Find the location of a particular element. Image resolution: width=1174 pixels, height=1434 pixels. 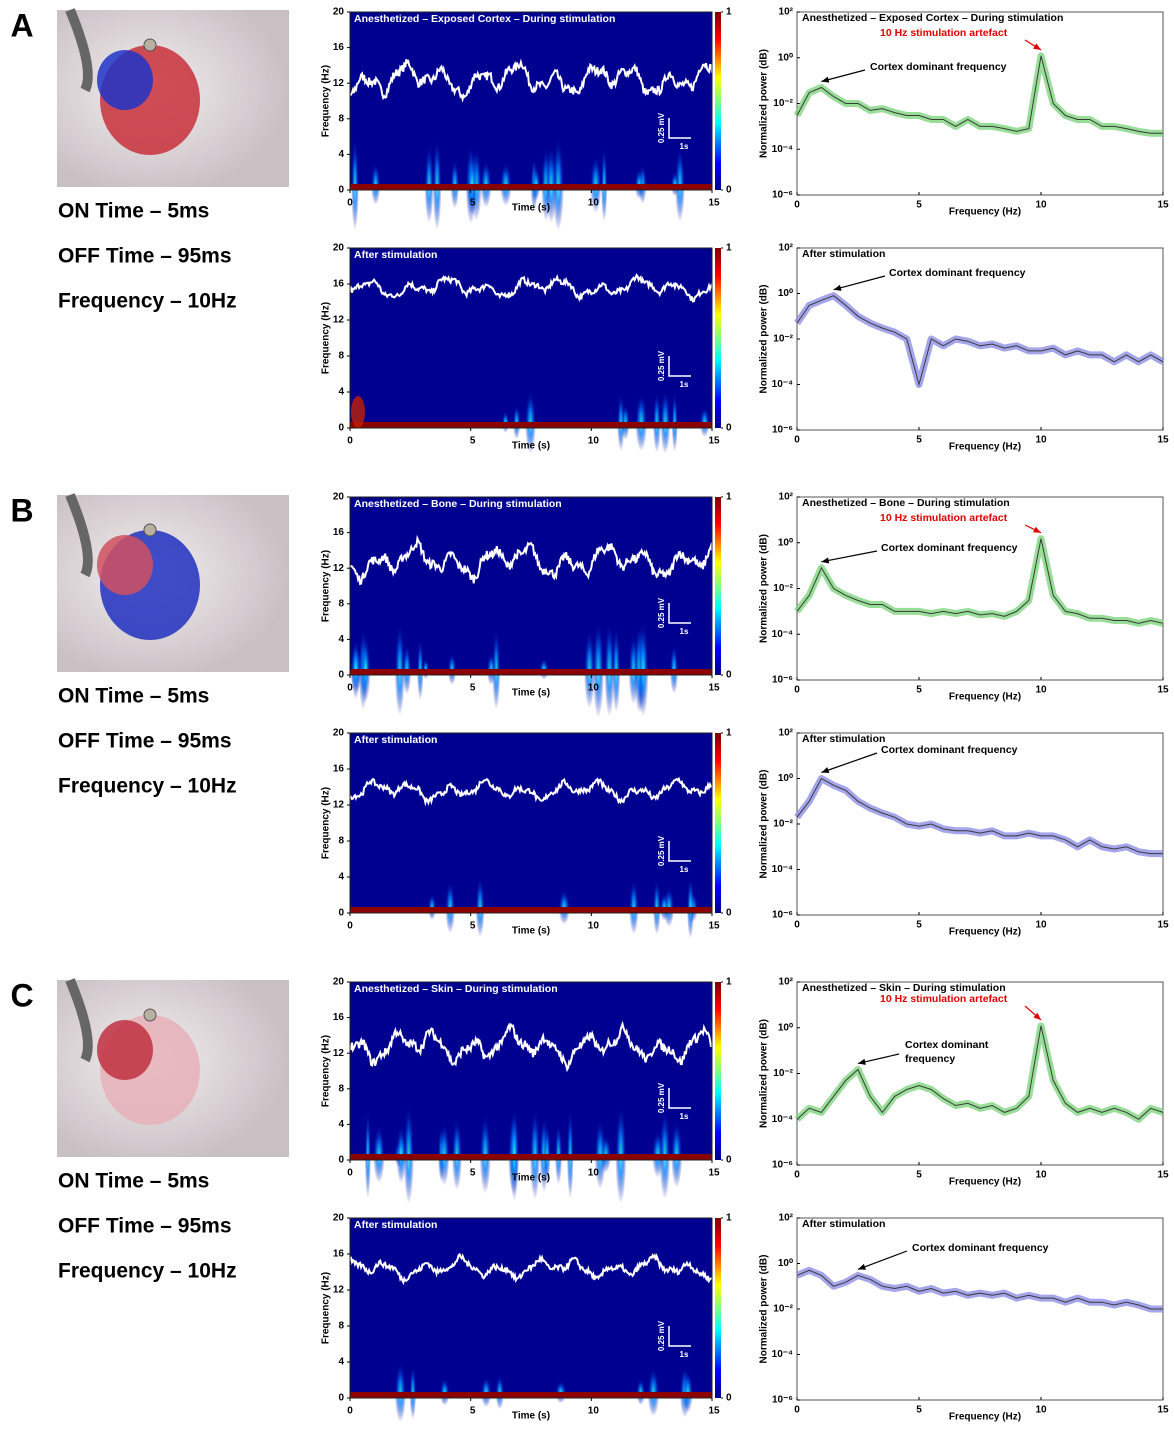

spectrogram-baseband is located at coordinates (531, 910).